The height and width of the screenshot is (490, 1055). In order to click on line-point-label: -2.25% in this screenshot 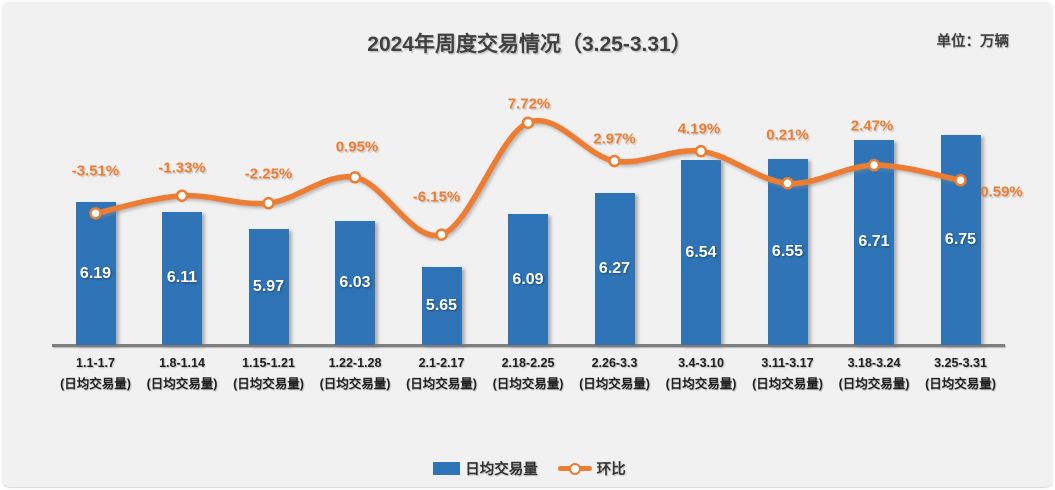, I will do `click(268, 174)`.